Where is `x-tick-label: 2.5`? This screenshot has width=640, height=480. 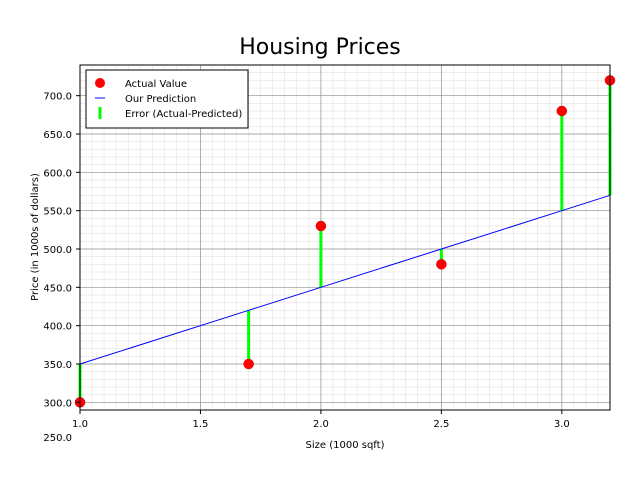 x-tick-label: 2.5 is located at coordinates (441, 424).